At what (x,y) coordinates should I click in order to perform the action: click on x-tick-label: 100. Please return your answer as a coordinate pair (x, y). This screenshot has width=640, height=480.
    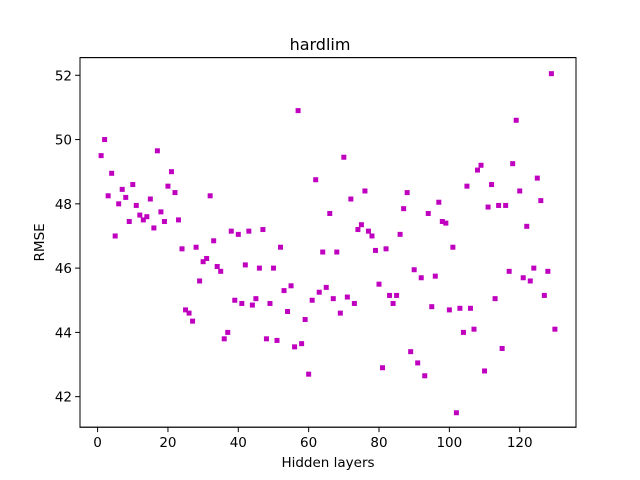
    Looking at the image, I should click on (449, 443).